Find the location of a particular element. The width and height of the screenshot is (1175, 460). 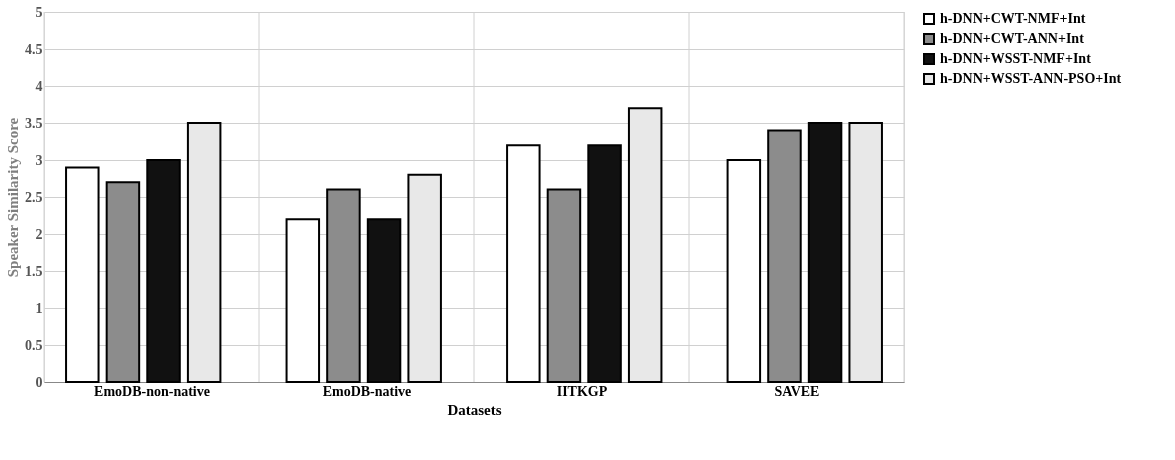

x-tick-label: EmoDB-non-native is located at coordinates (152, 391).